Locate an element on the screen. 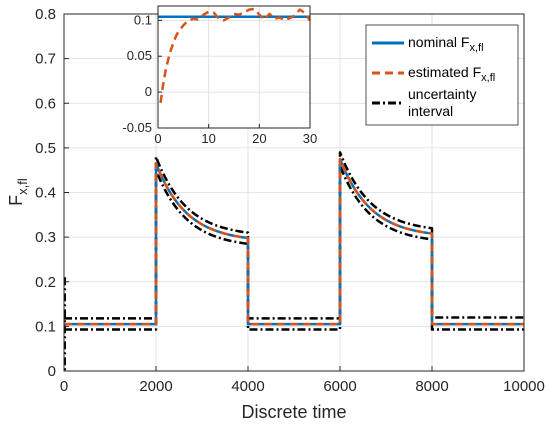 This screenshot has height=430, width=550. inset-x-tick-label: 10 is located at coordinates (208, 138).